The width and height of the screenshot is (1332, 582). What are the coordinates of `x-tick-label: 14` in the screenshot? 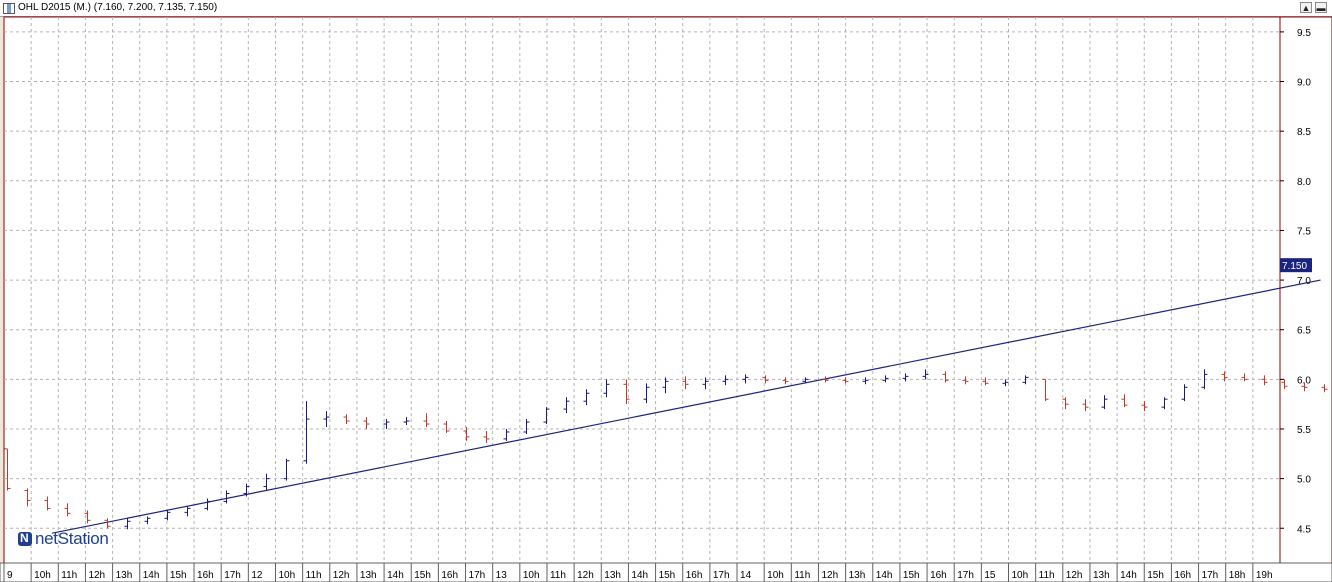 It's located at (746, 575).